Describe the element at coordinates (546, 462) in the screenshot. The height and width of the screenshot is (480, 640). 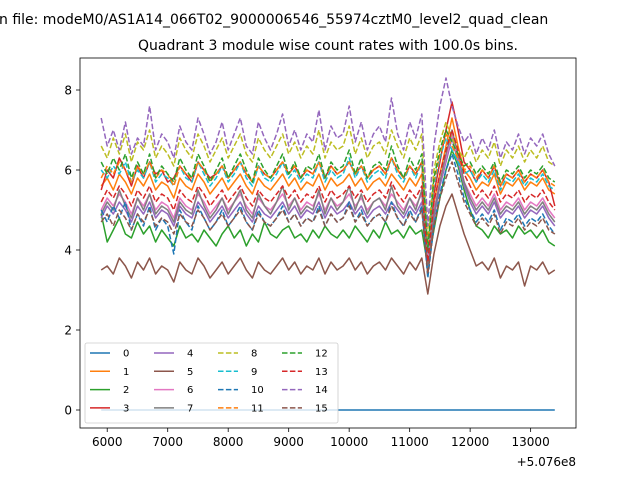
I see `x-offset-label: +5.076e8` at that location.